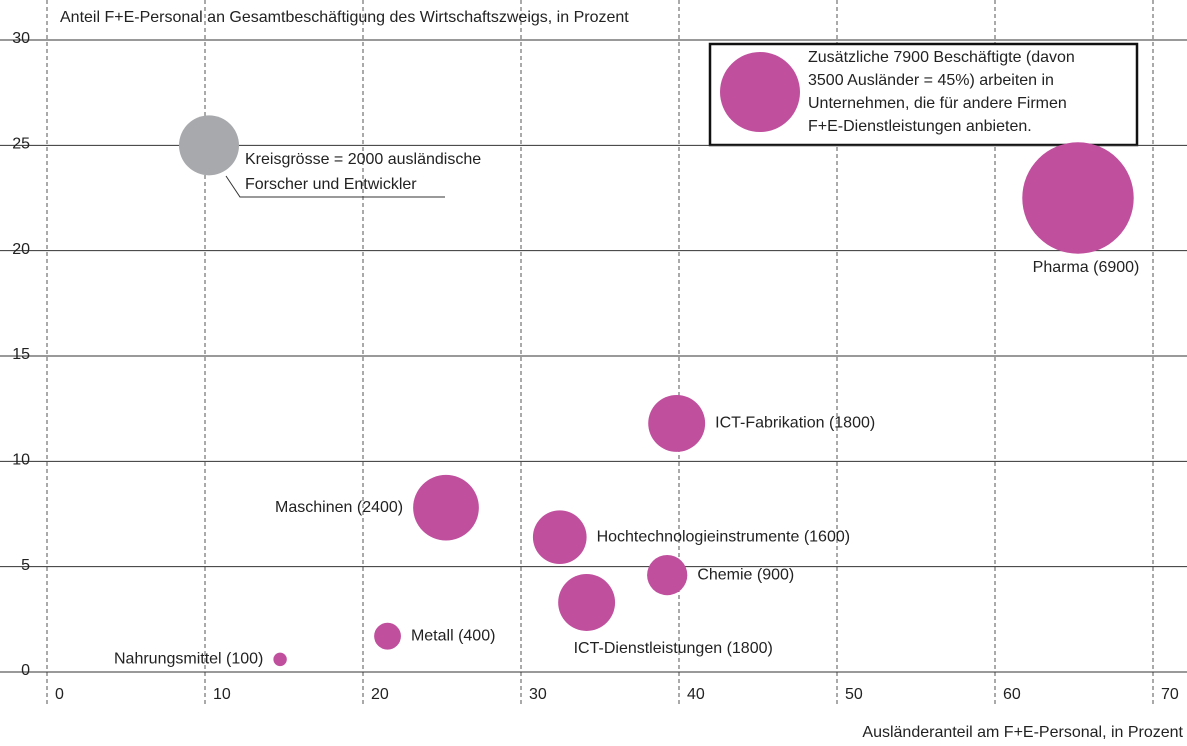 This screenshot has height=746, width=1187. What do you see at coordinates (25, 670) in the screenshot?
I see `y-tick-label: 0` at bounding box center [25, 670].